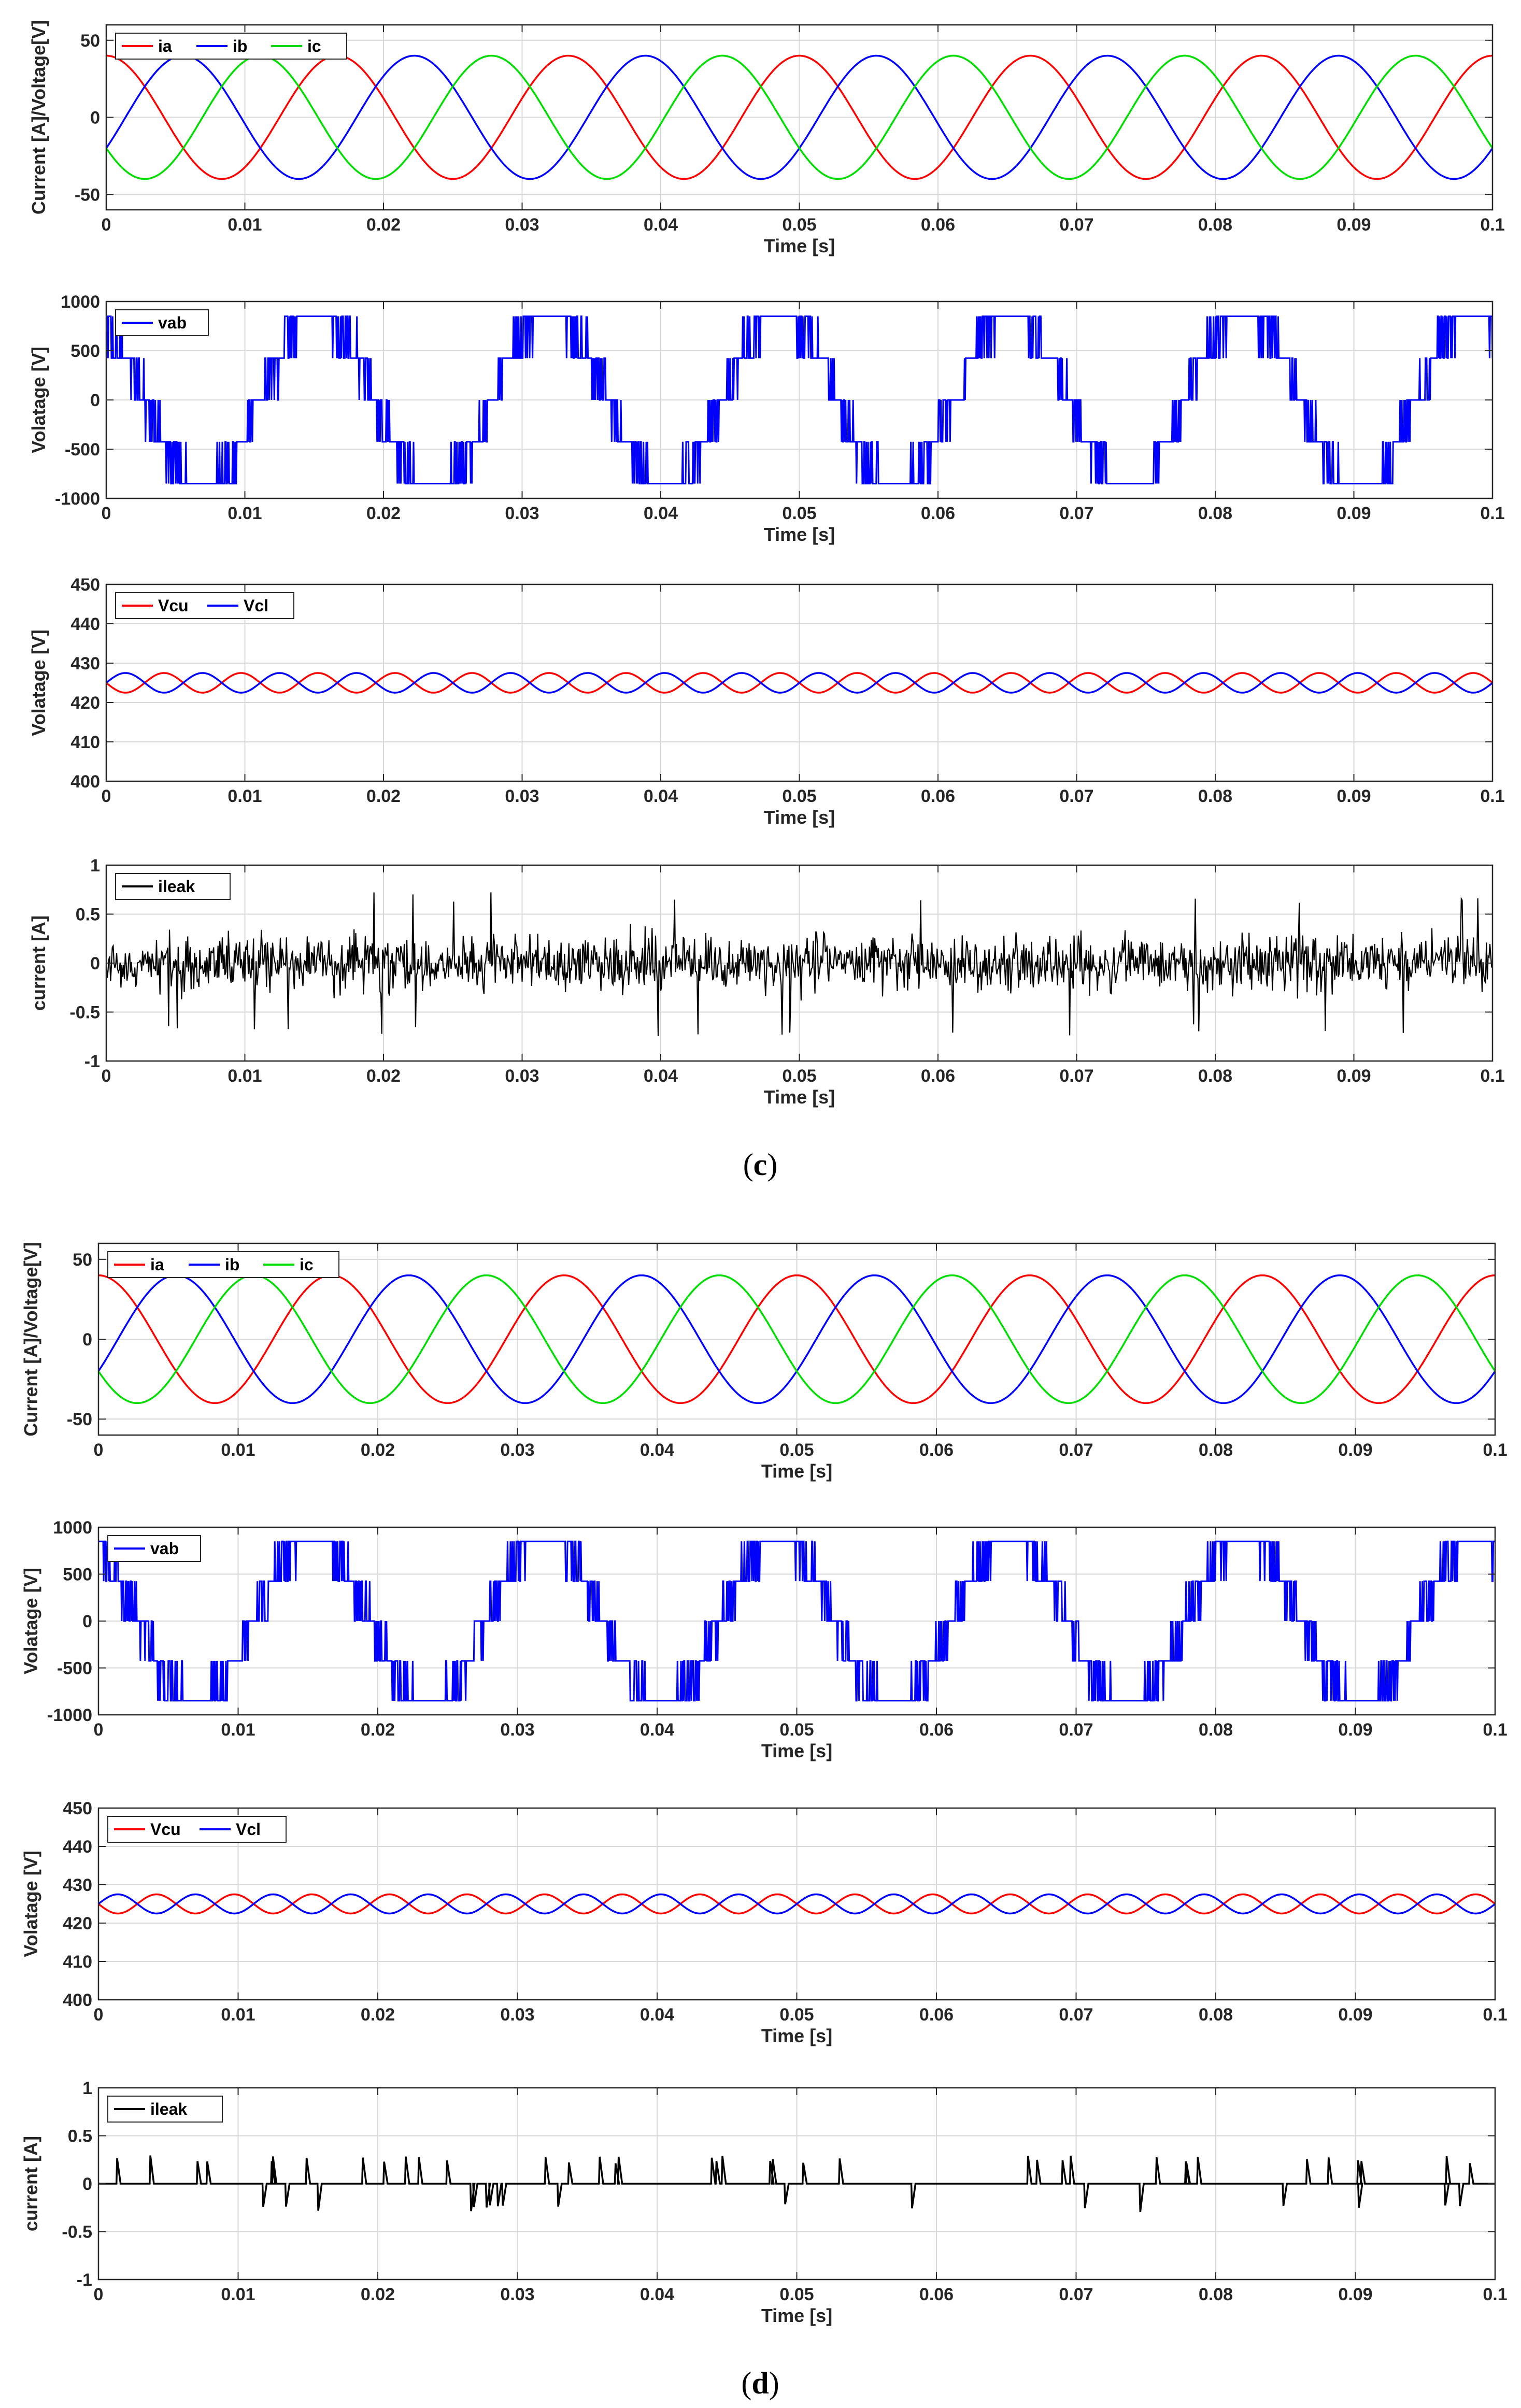 The image size is (1521, 2408). What do you see at coordinates (157, 1264) in the screenshot?
I see `legend-label-ia: ia` at bounding box center [157, 1264].